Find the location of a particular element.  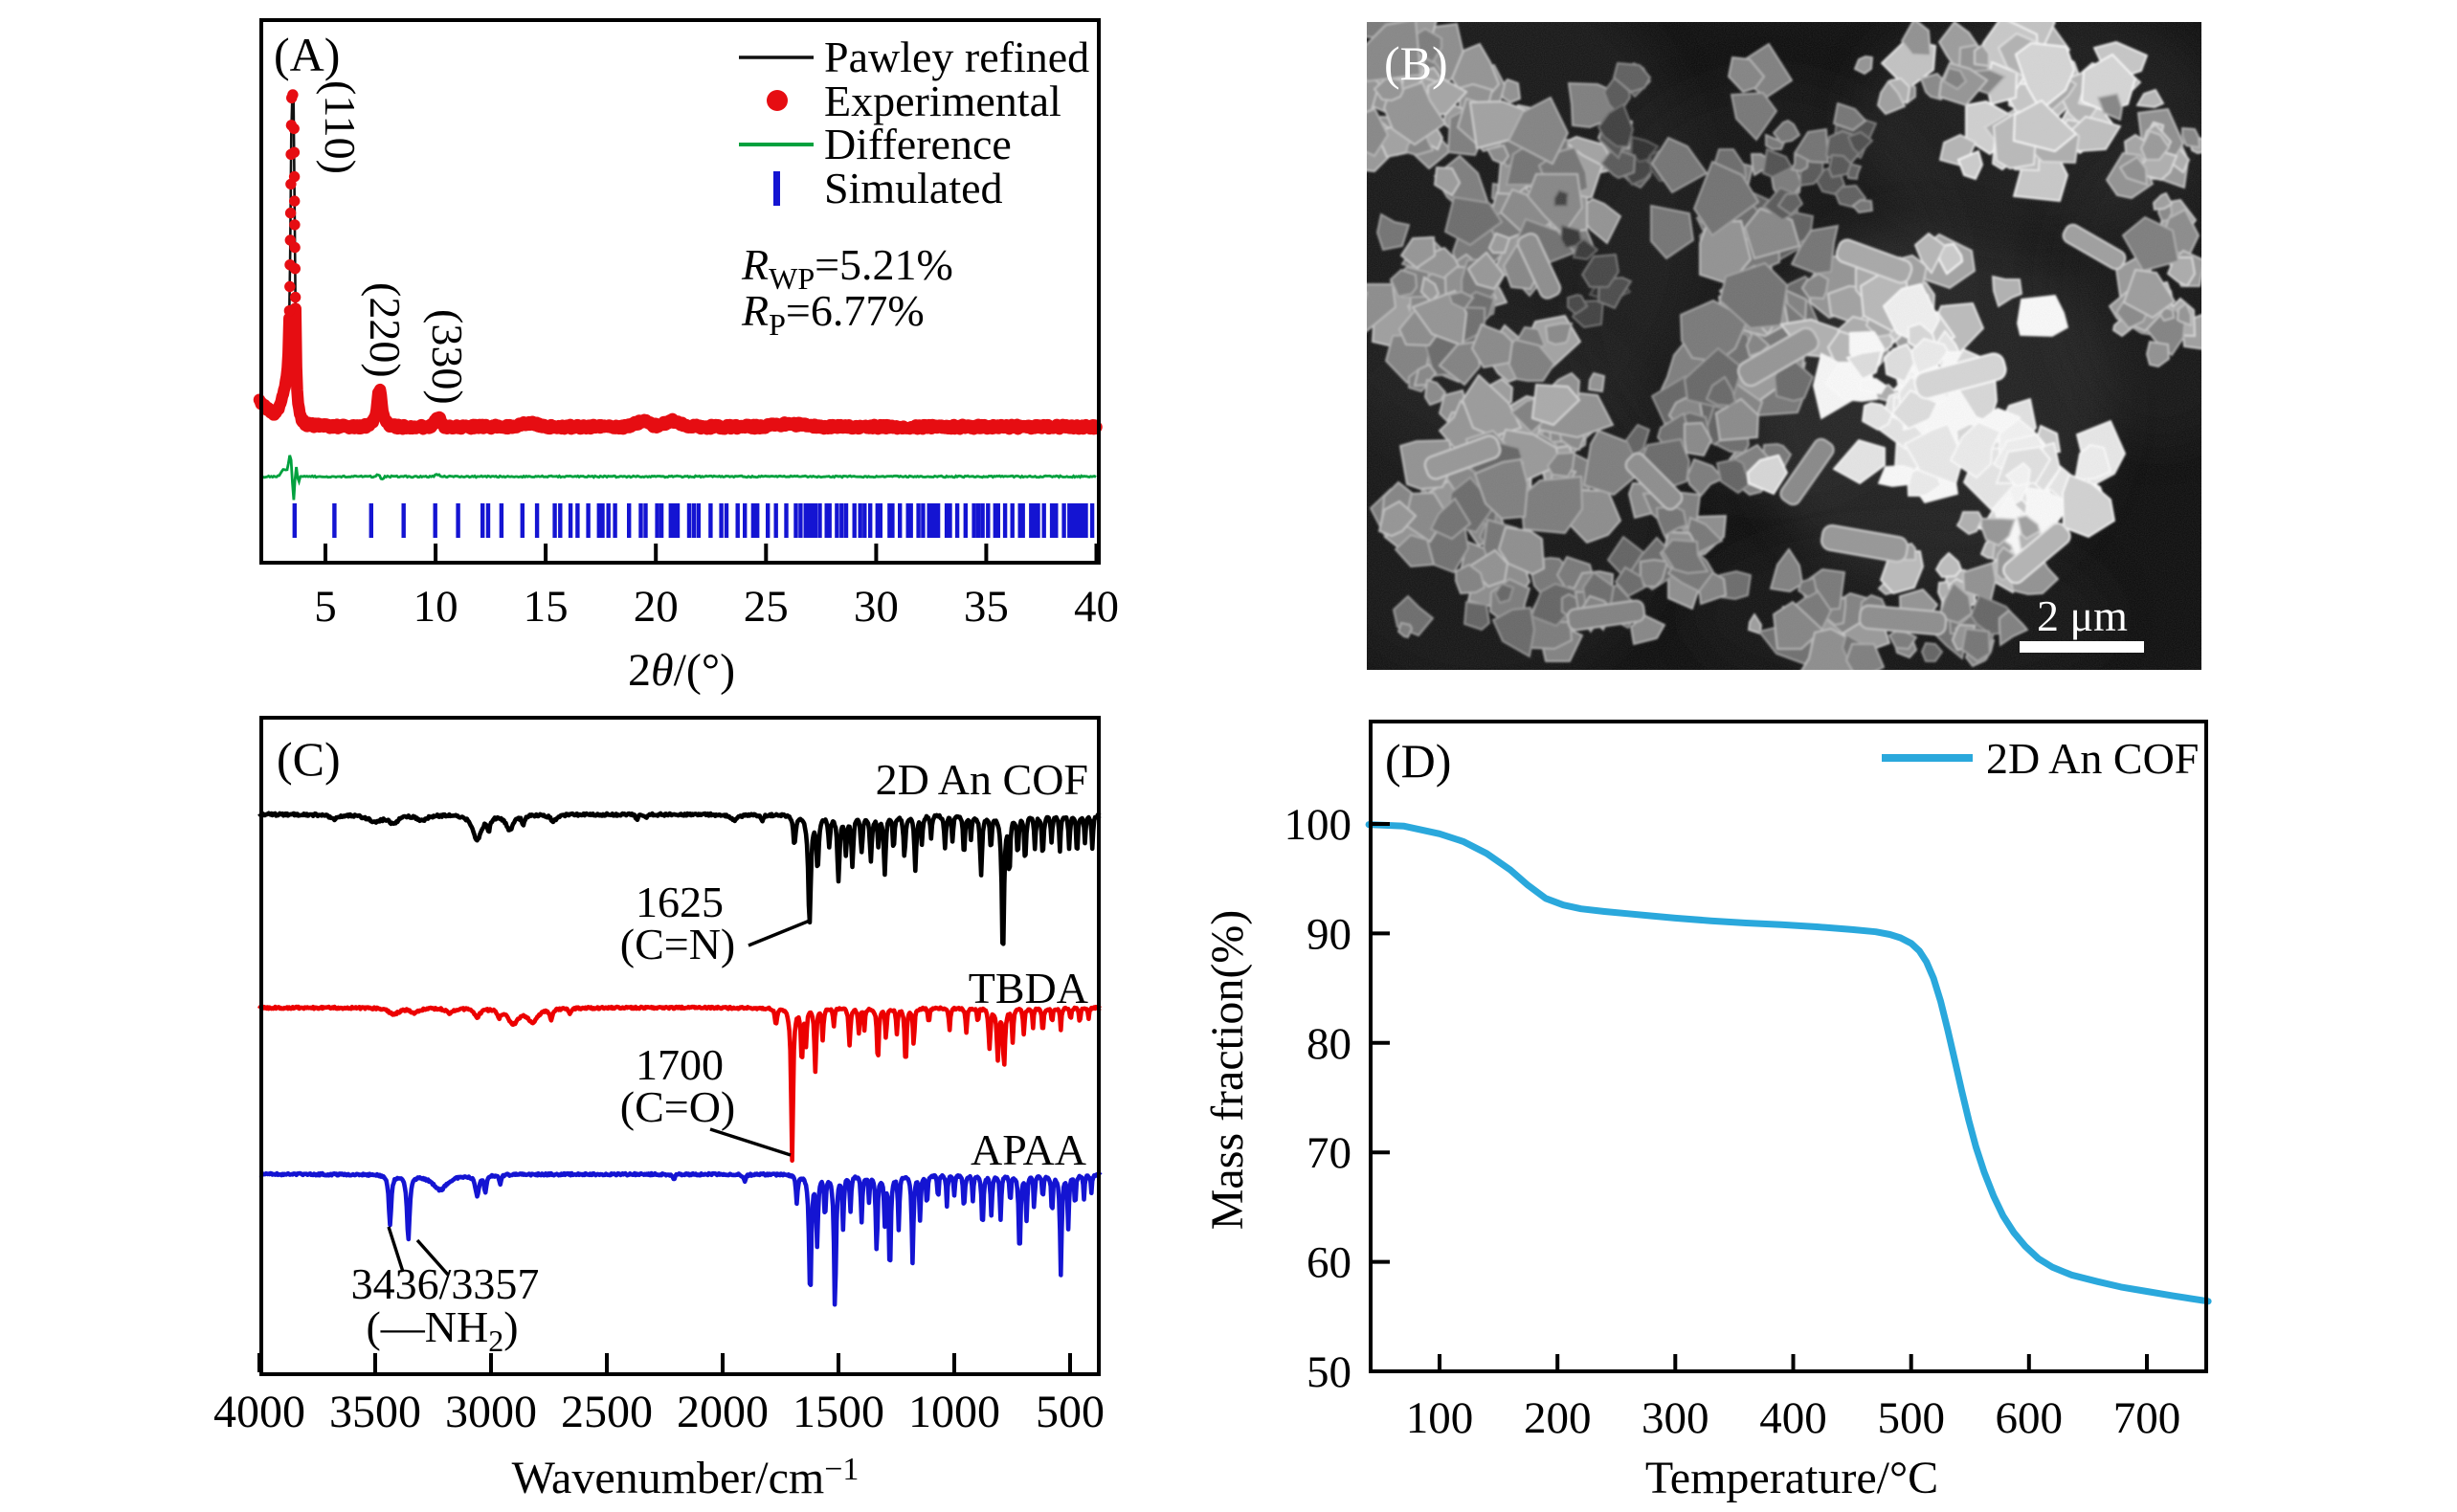

svg-text: 4000 is located at coordinates (259, 1412).